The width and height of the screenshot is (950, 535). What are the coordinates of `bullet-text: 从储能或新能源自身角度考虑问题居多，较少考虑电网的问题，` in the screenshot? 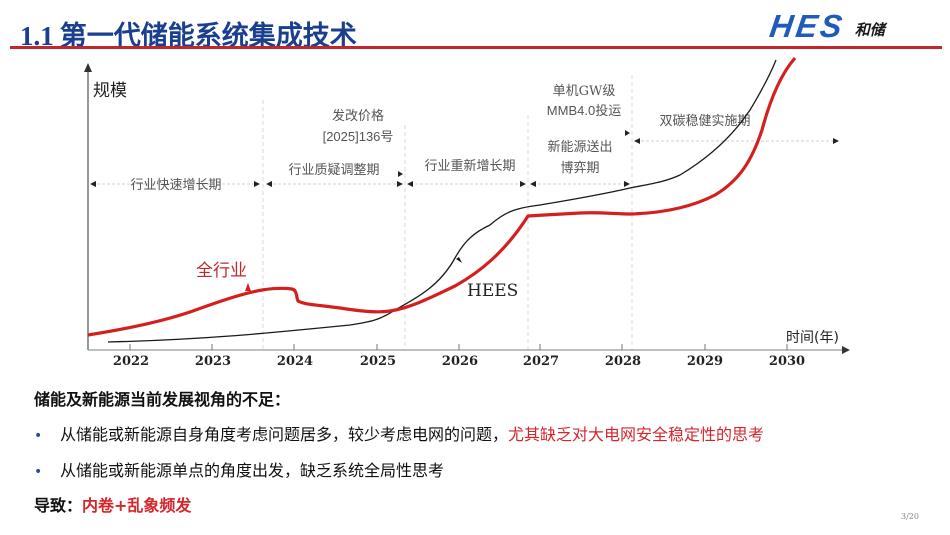 It's located at (284, 434).